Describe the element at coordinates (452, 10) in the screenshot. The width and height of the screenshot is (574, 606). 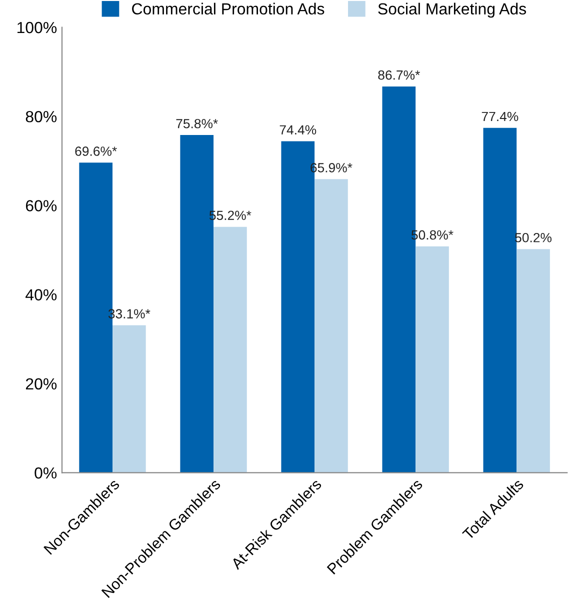
I see `legend-label: Social Marketing Ads` at that location.